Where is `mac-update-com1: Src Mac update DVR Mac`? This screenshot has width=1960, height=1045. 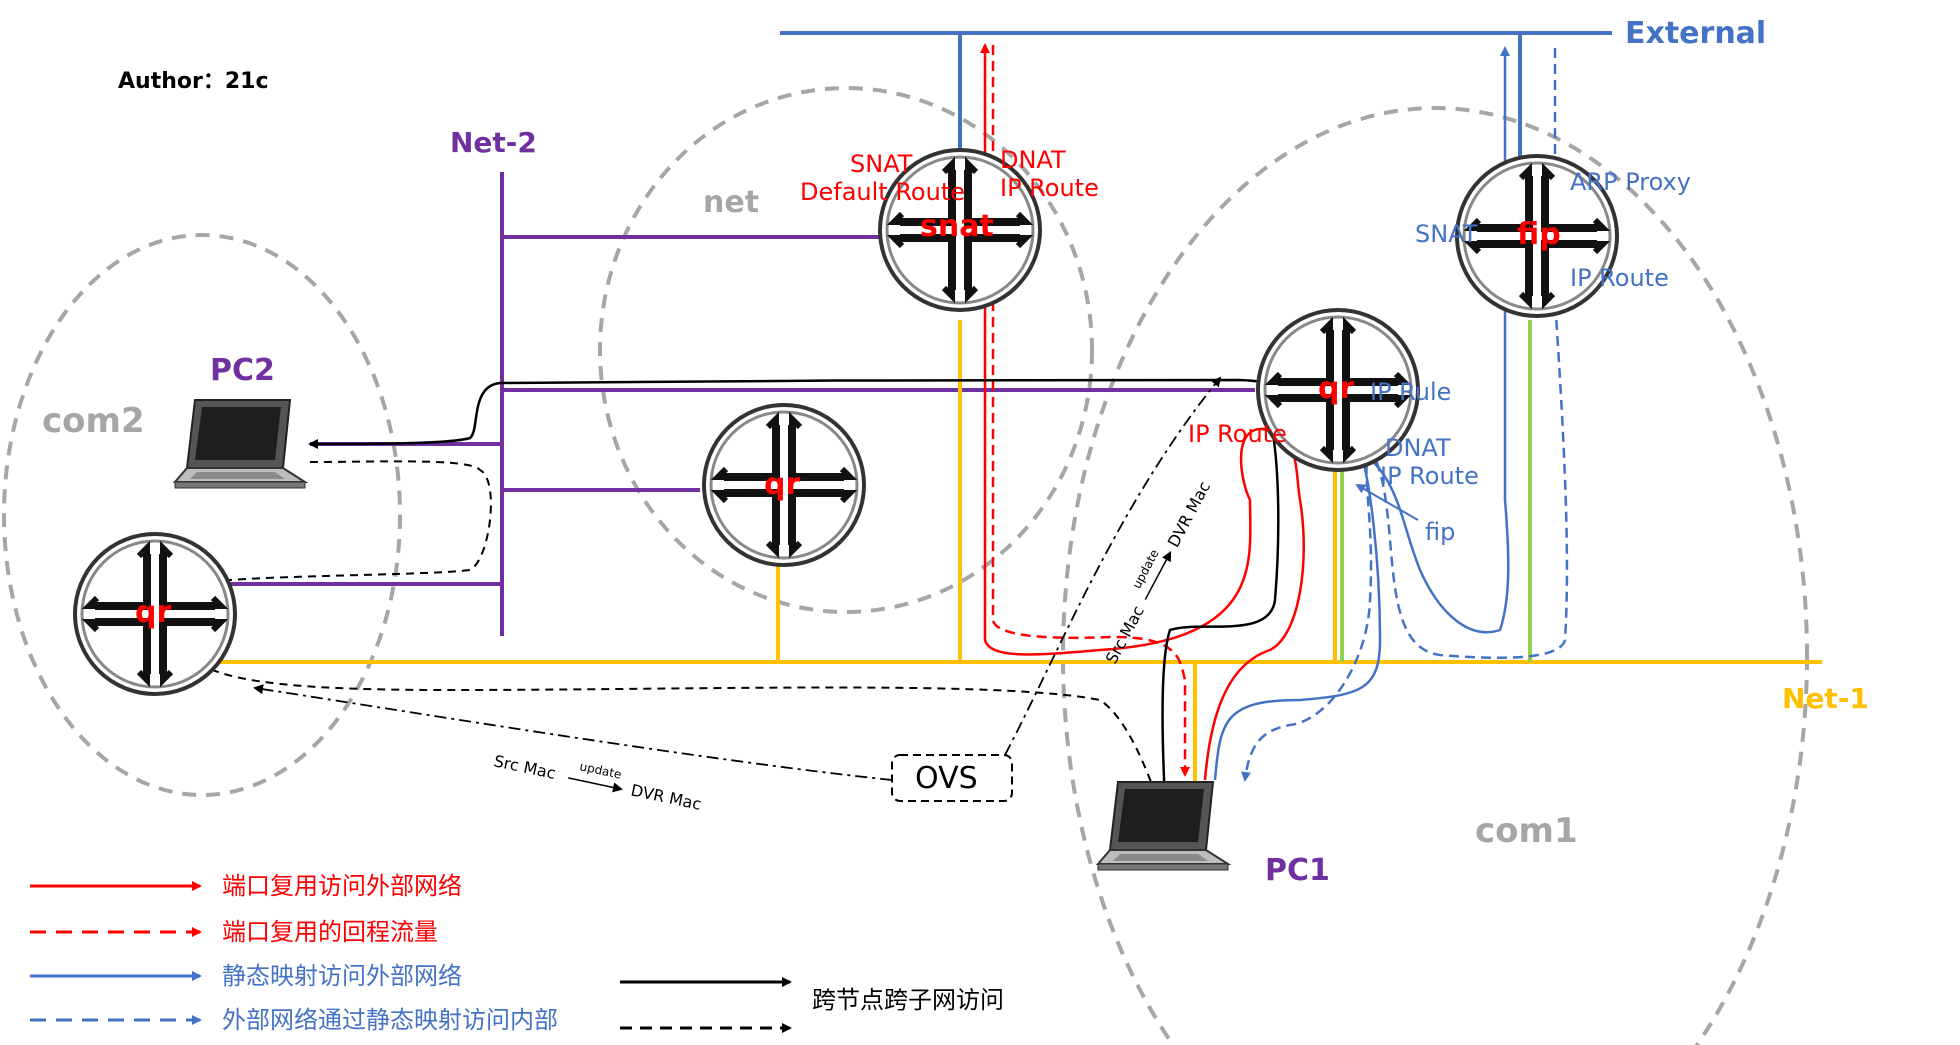 mac-update-com1: Src Mac update DVR Mac is located at coordinates (1158, 572).